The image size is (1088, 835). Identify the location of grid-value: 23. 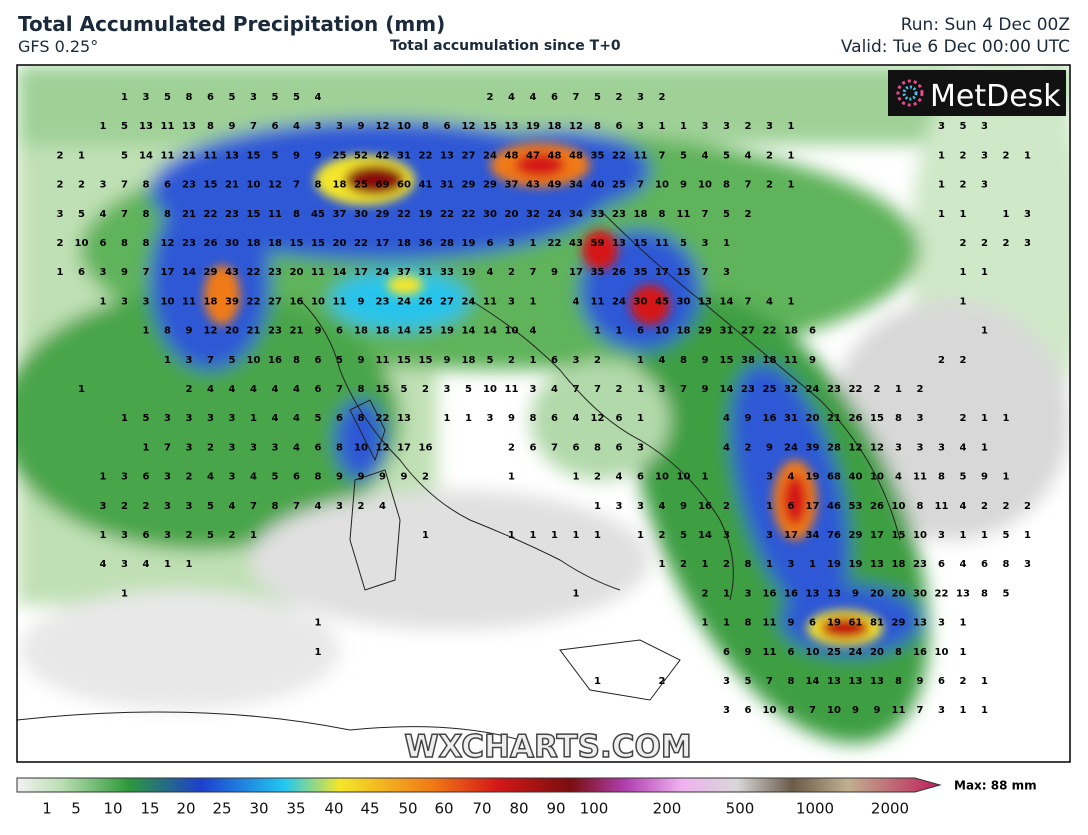
(189, 185).